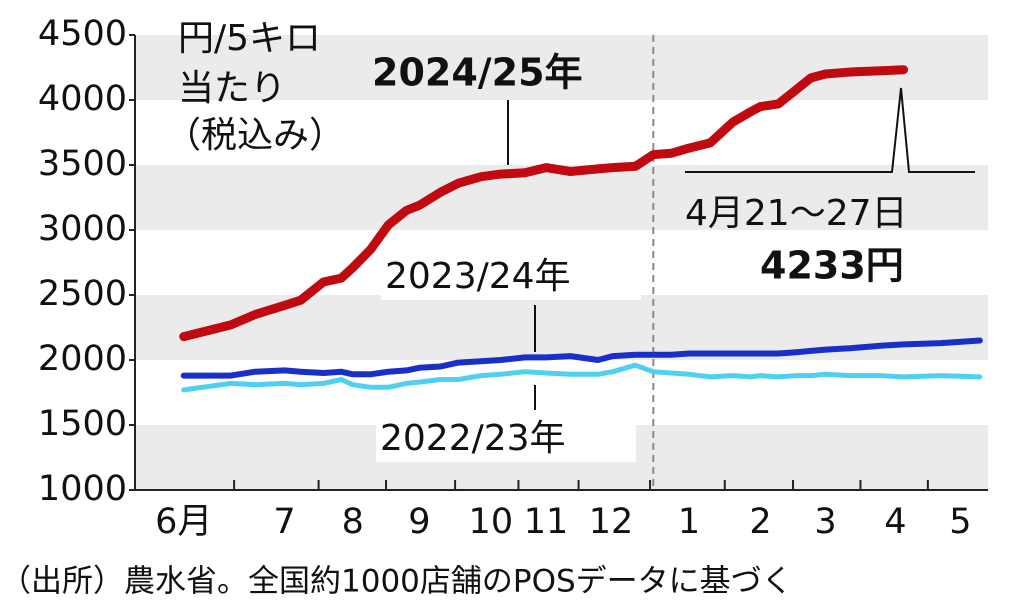 The image size is (1010, 610). Describe the element at coordinates (825, 522) in the screenshot. I see `x-tick-label: 3` at that location.